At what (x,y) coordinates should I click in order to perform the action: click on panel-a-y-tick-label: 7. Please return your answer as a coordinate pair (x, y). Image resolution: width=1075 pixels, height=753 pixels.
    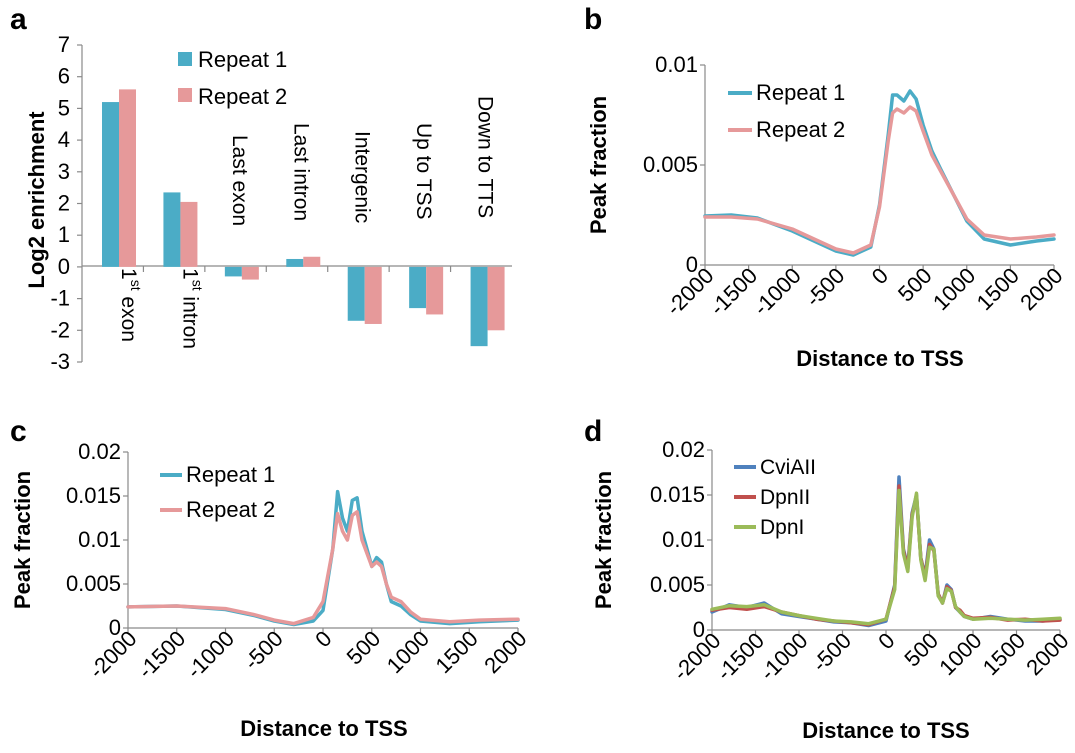
    Looking at the image, I should click on (64, 44).